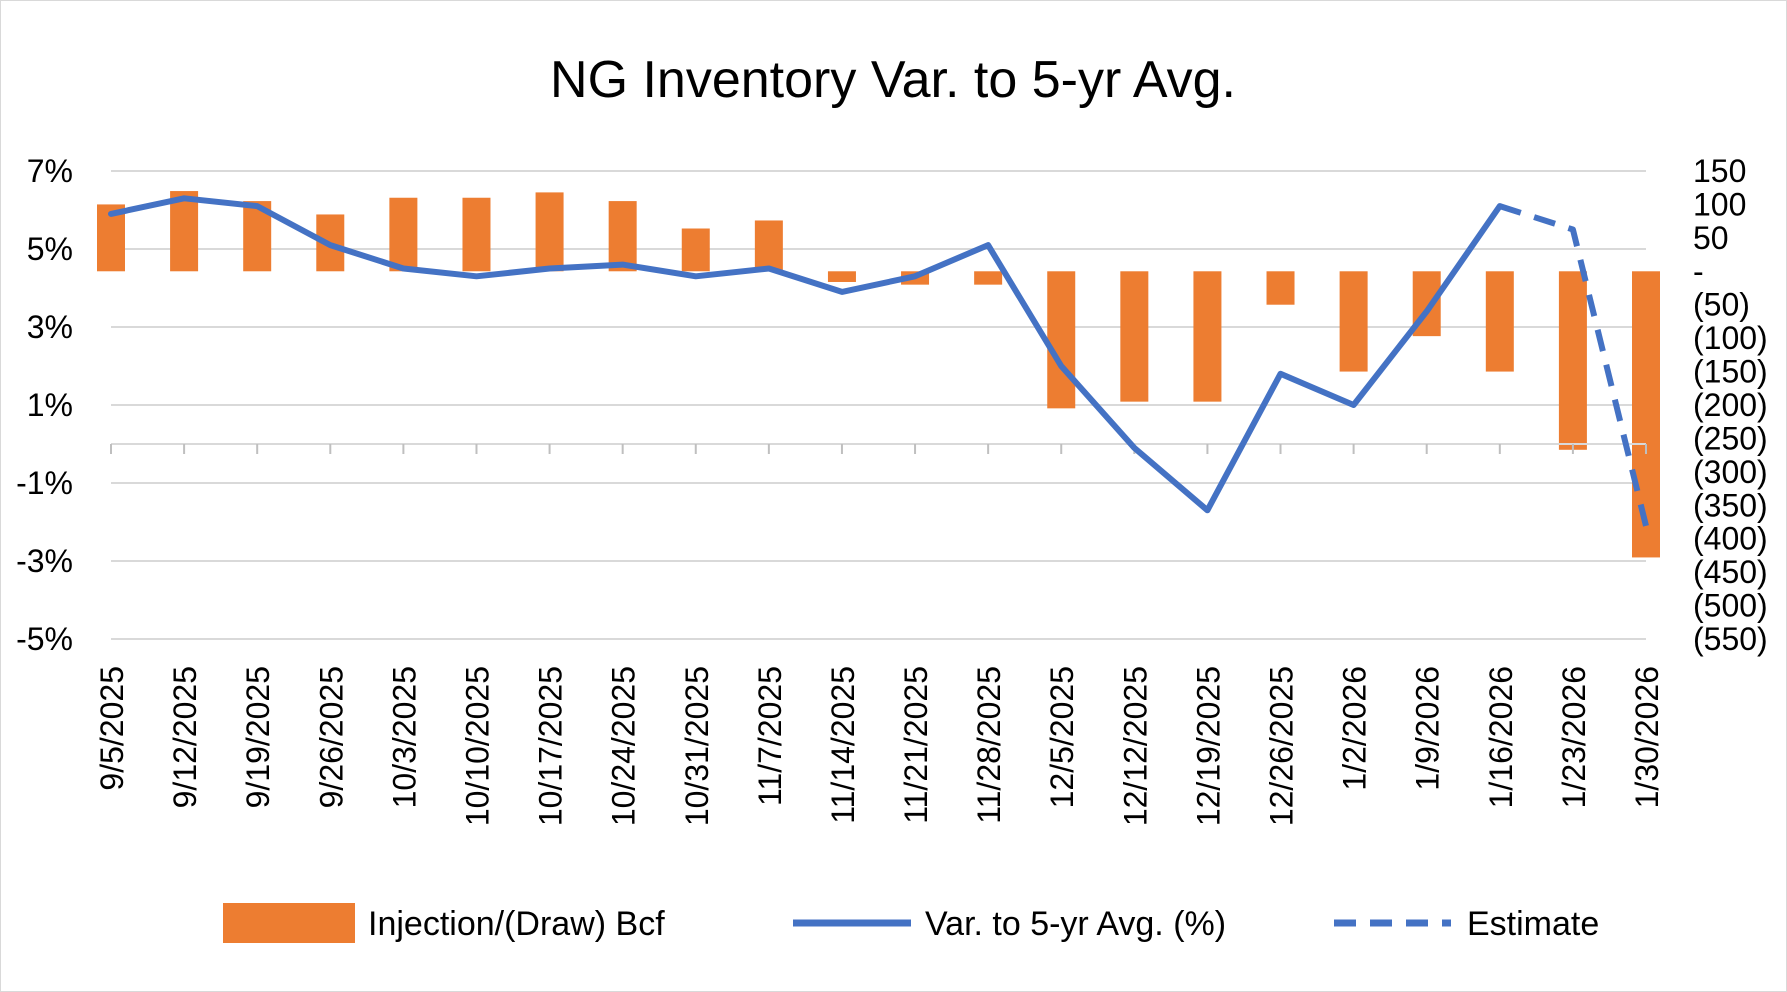 The width and height of the screenshot is (1787, 992). I want to click on estimate-line, so click(1573, 365).